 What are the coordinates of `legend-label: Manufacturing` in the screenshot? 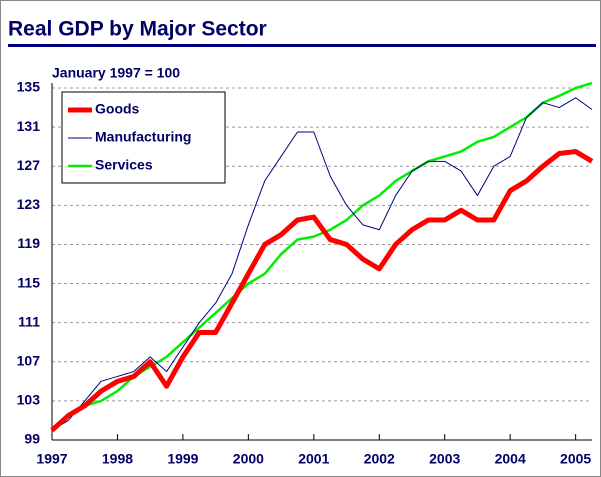 It's located at (143, 137).